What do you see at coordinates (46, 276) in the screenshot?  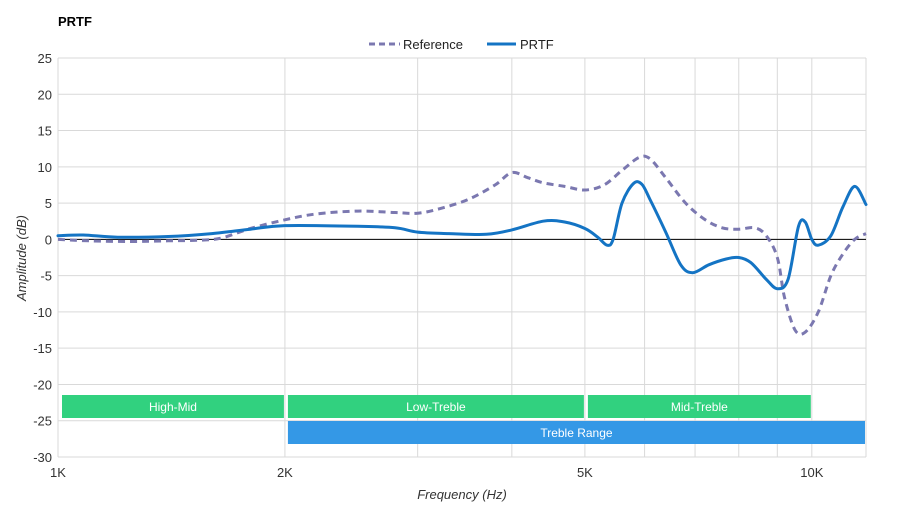 I see `y-tick-label: -5` at bounding box center [46, 276].